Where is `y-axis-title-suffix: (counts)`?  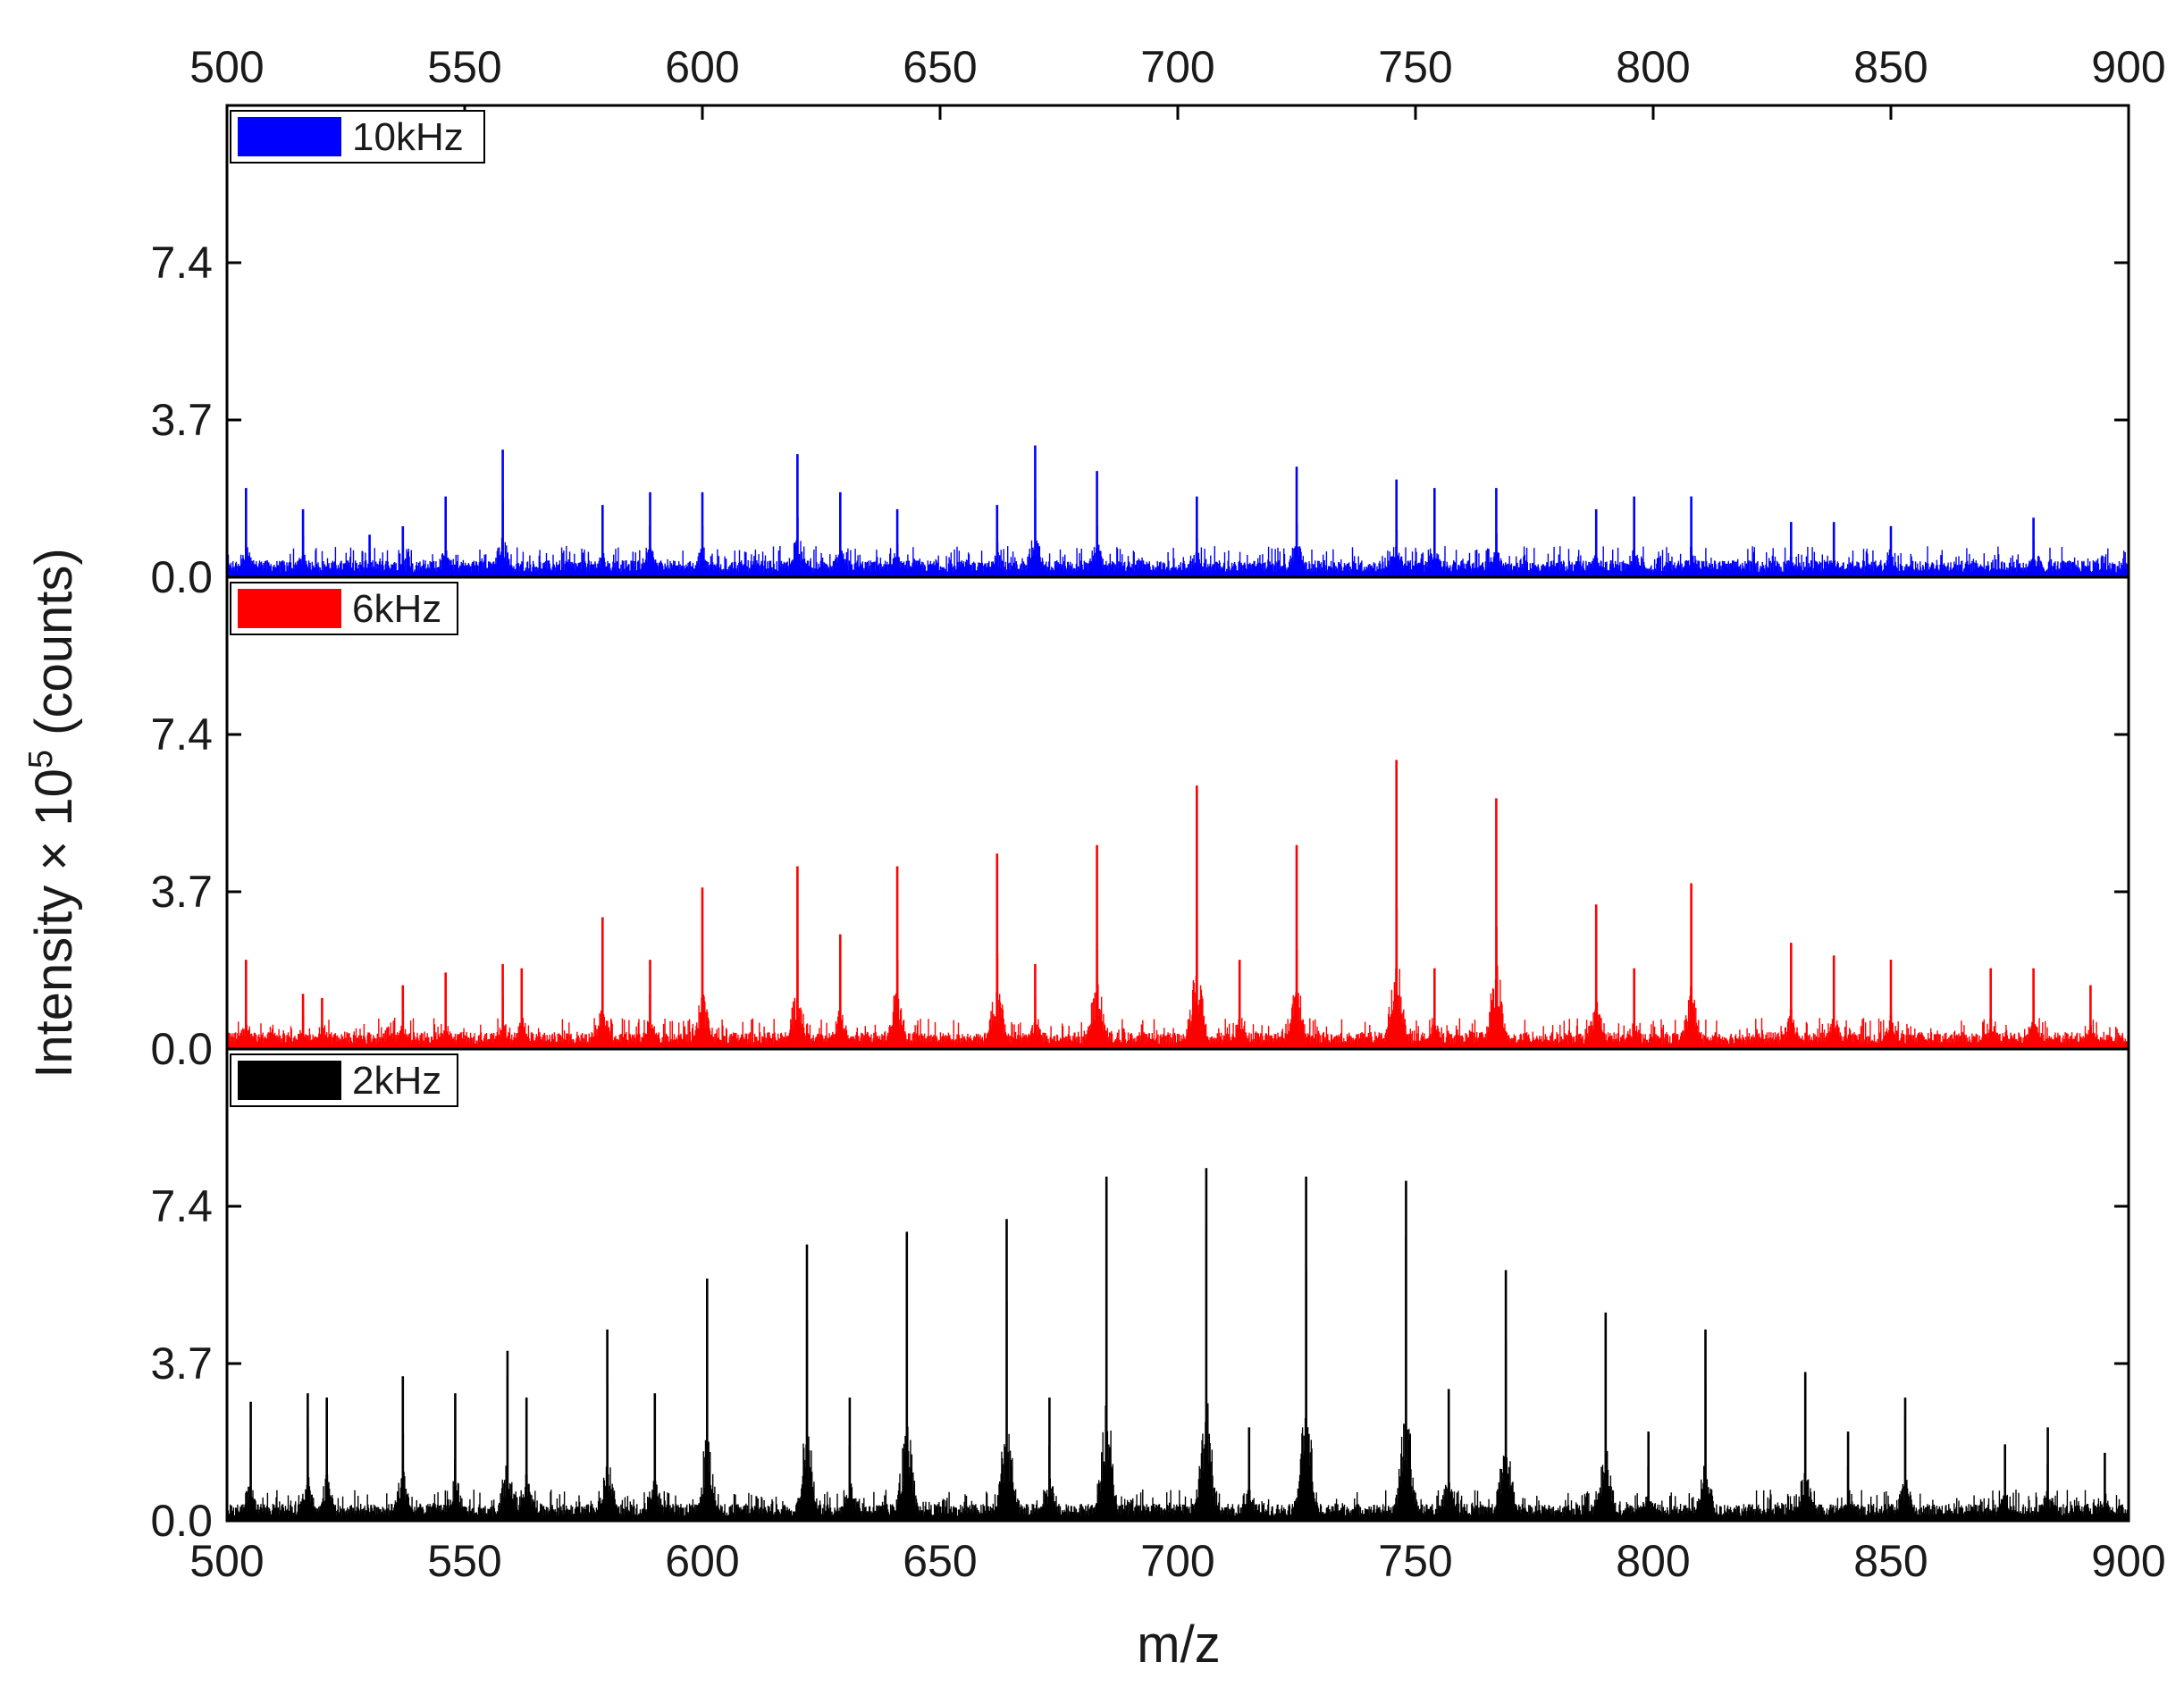
y-axis-title-suffix: (counts) is located at coordinates (54, 649).